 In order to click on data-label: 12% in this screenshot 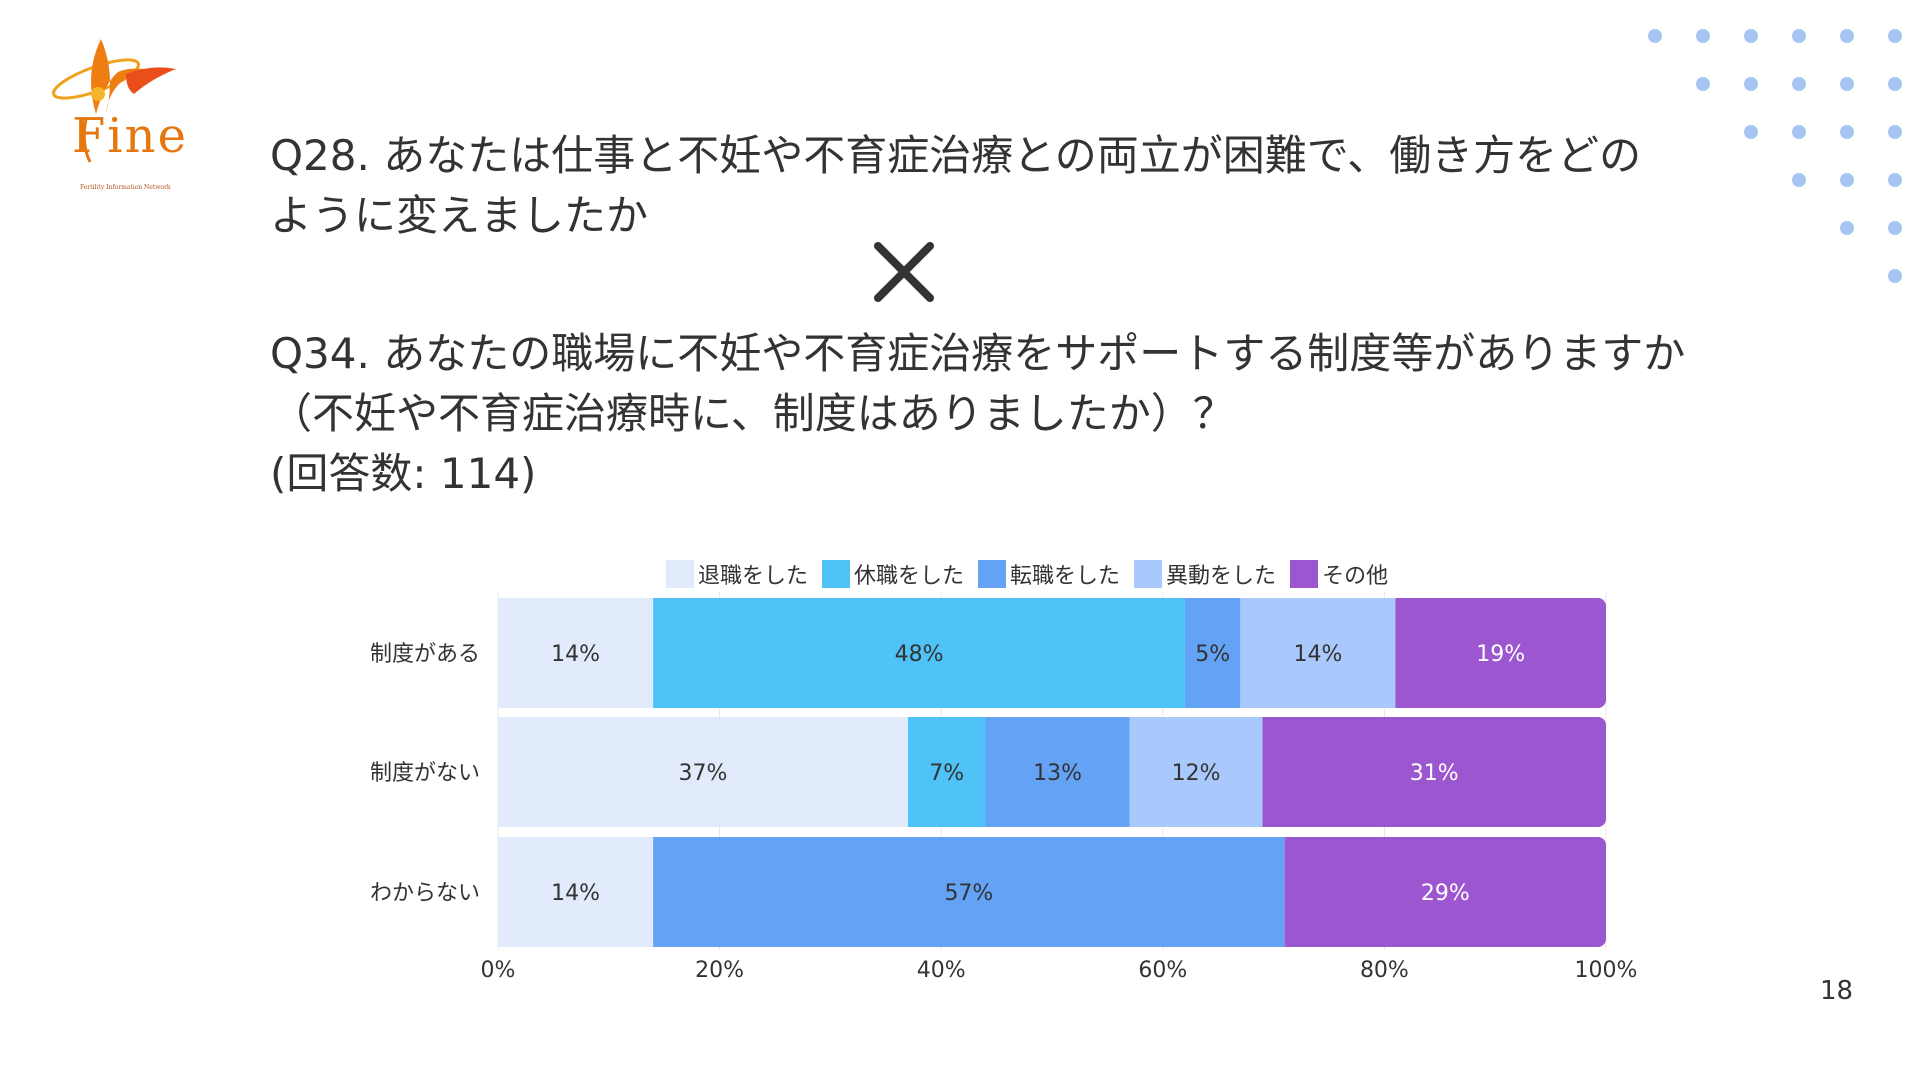, I will do `click(1196, 773)`.